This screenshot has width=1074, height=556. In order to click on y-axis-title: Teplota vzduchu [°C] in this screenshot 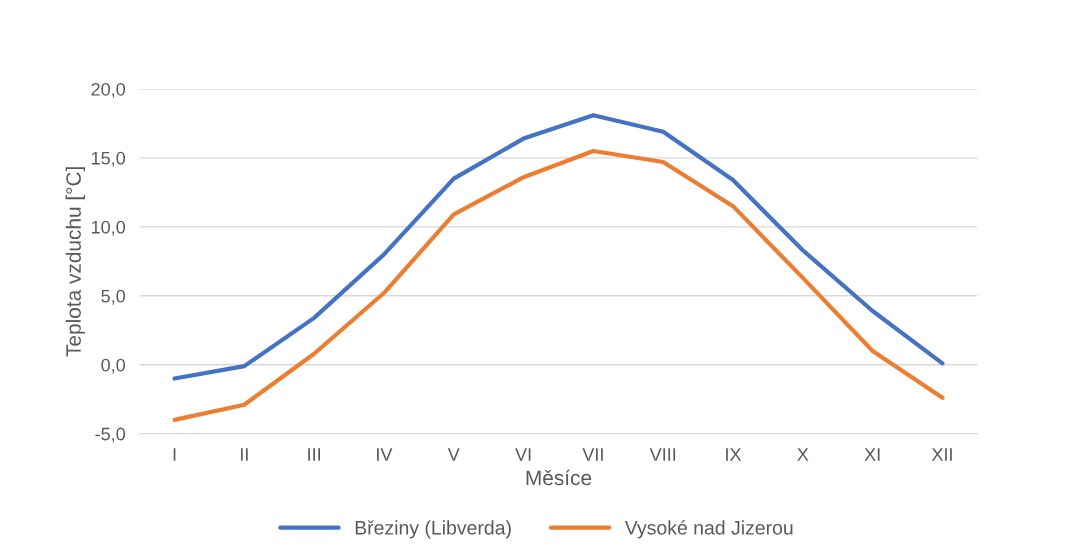, I will do `click(75, 262)`.